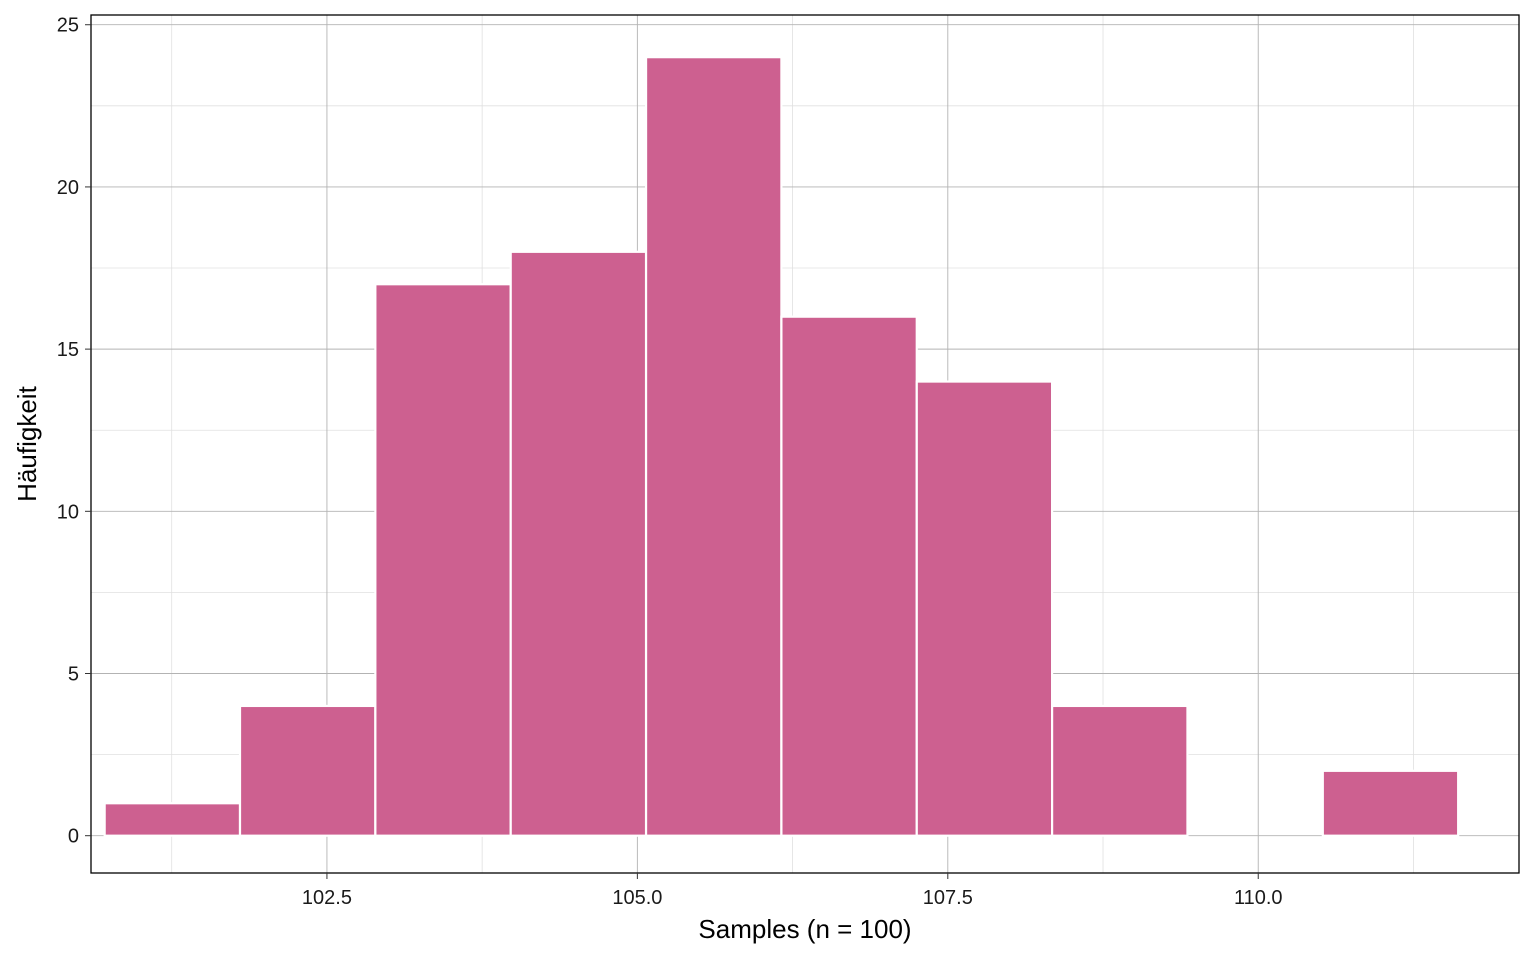  Describe the element at coordinates (68, 512) in the screenshot. I see `y-tick-label: 10` at that location.